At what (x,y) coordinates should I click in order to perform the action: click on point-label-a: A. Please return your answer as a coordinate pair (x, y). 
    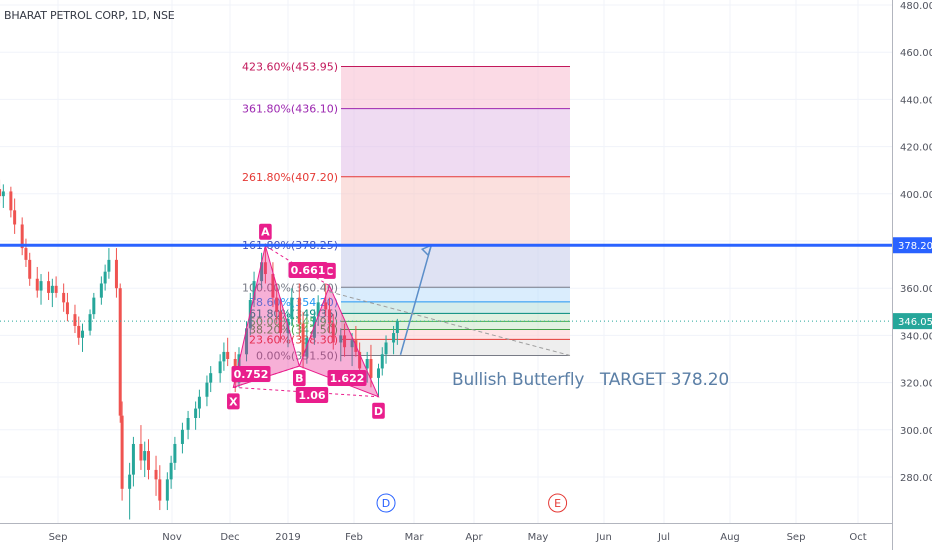
    Looking at the image, I should click on (265, 232).